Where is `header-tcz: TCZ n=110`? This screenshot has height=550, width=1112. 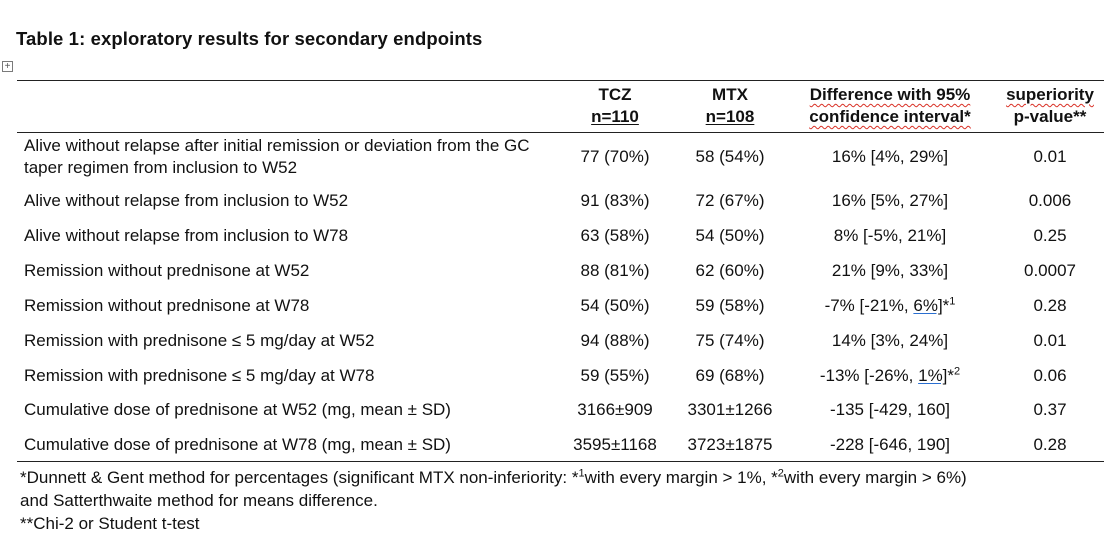 header-tcz: TCZ n=110 is located at coordinates (615, 106).